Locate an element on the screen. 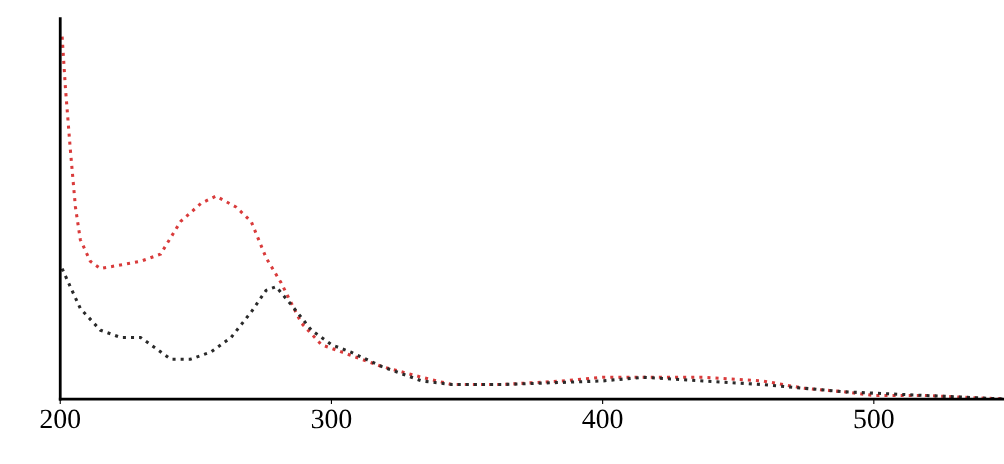 The image size is (1004, 464). x-tick-label: 400 is located at coordinates (602, 419).